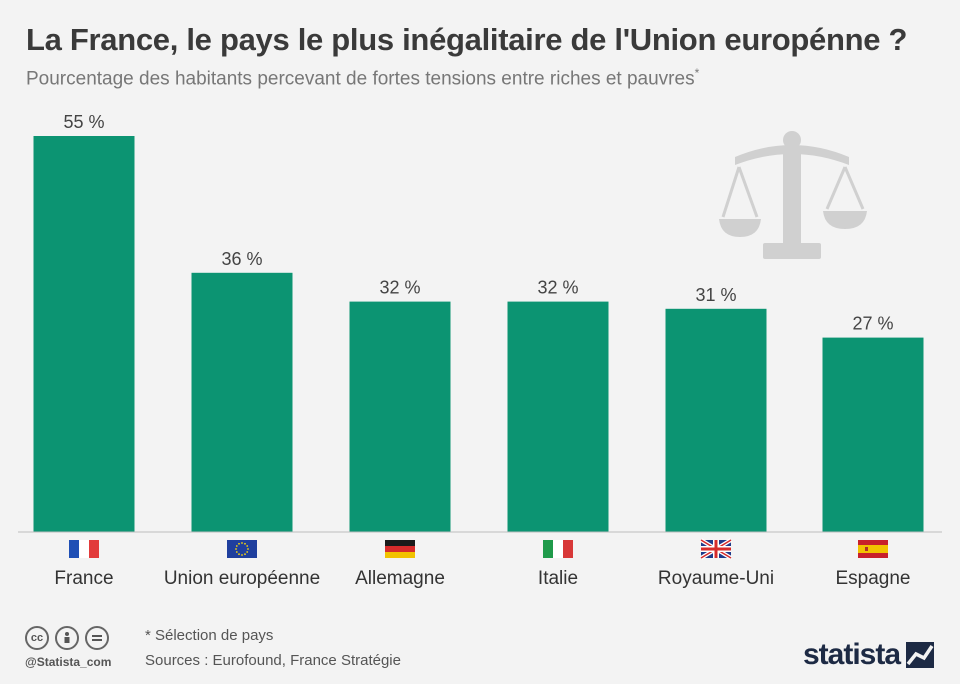 The image size is (960, 684). I want to click on value-label: 31 %, so click(715, 295).